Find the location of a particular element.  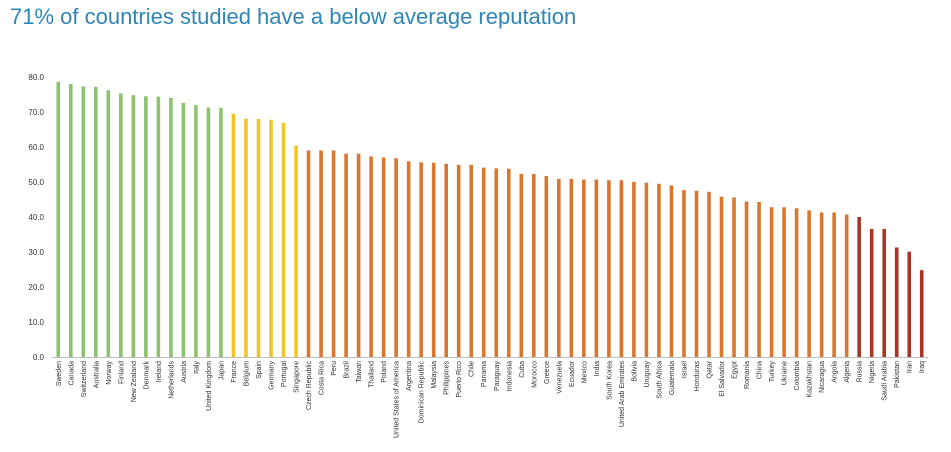

x-tick-label: Switzerland is located at coordinates (84, 379).